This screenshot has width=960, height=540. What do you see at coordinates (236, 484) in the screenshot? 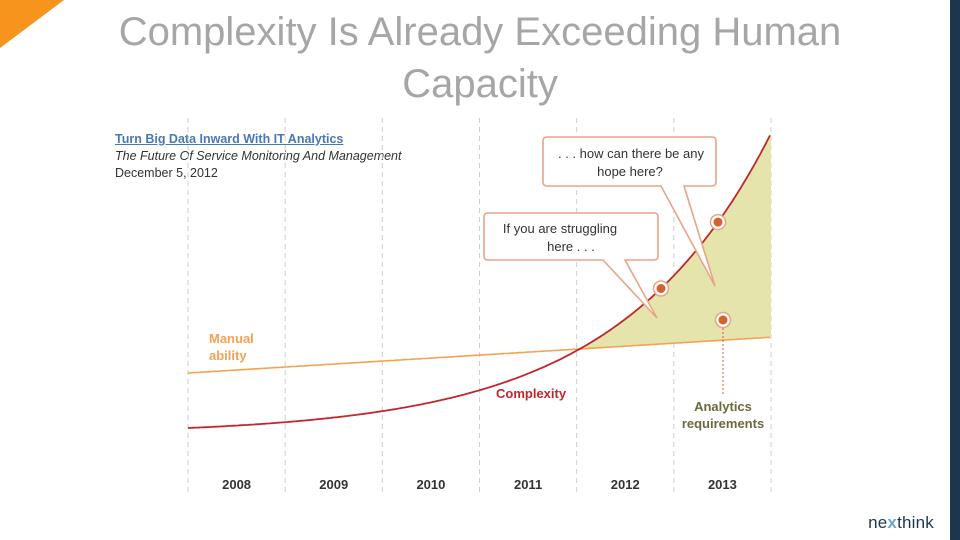
I see `tick-label-2008: 2008` at bounding box center [236, 484].